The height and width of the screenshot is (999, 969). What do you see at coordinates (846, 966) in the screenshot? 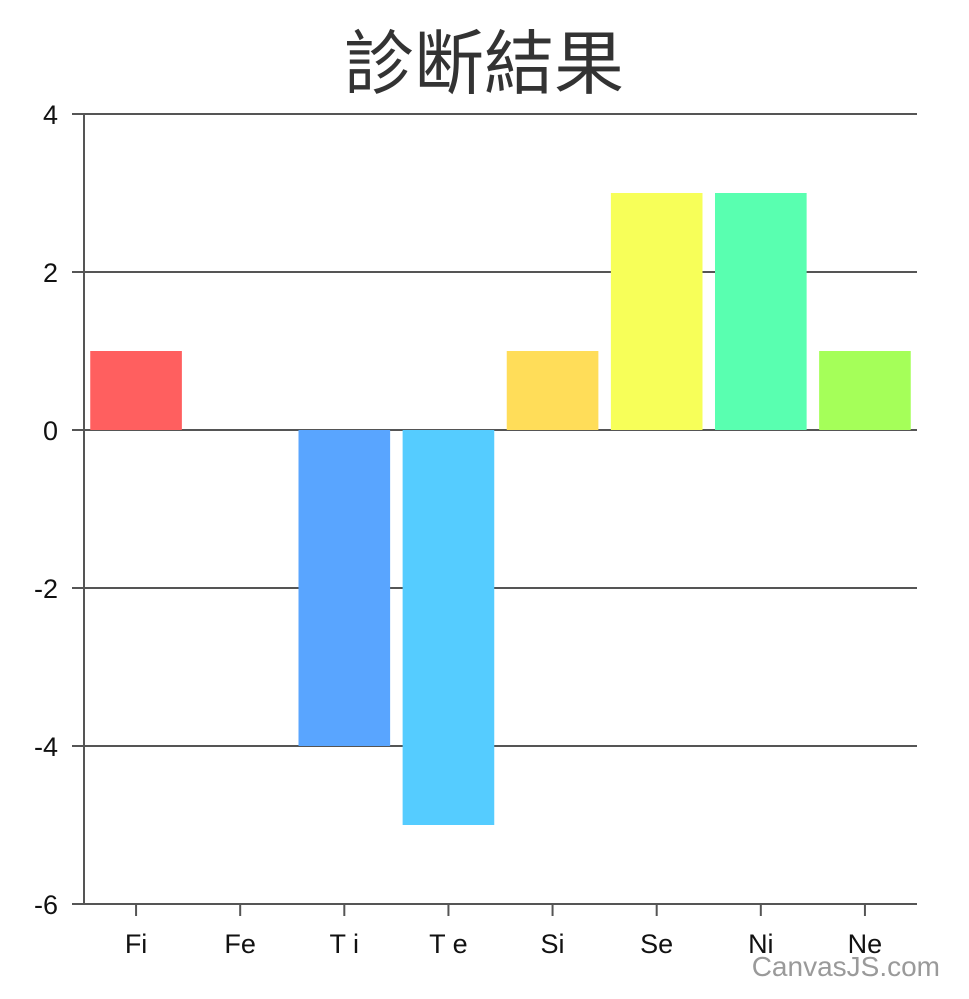
I see `credit-link: CanvasJS.com` at bounding box center [846, 966].